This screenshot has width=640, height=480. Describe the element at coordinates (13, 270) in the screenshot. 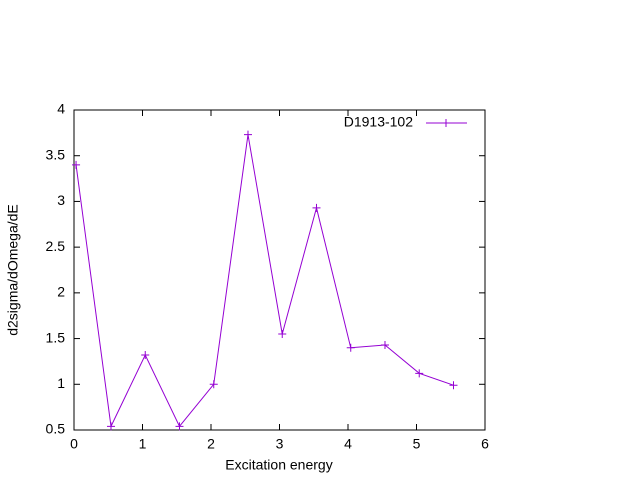

I see `y-axis-label: d2sigma/dOmega/dE` at that location.